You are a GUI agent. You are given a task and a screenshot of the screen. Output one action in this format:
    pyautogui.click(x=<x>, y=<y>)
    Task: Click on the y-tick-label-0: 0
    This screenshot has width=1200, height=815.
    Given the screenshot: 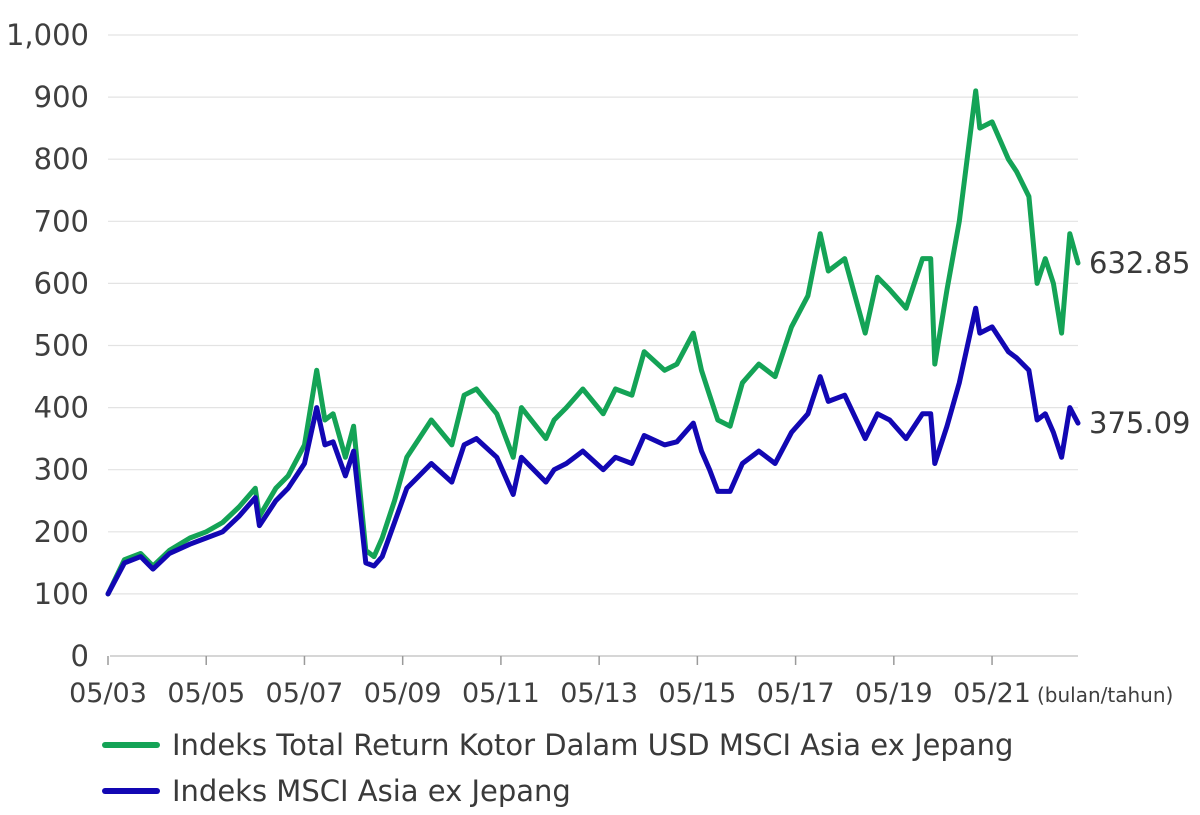 What is the action you would take?
    pyautogui.click(x=80, y=656)
    